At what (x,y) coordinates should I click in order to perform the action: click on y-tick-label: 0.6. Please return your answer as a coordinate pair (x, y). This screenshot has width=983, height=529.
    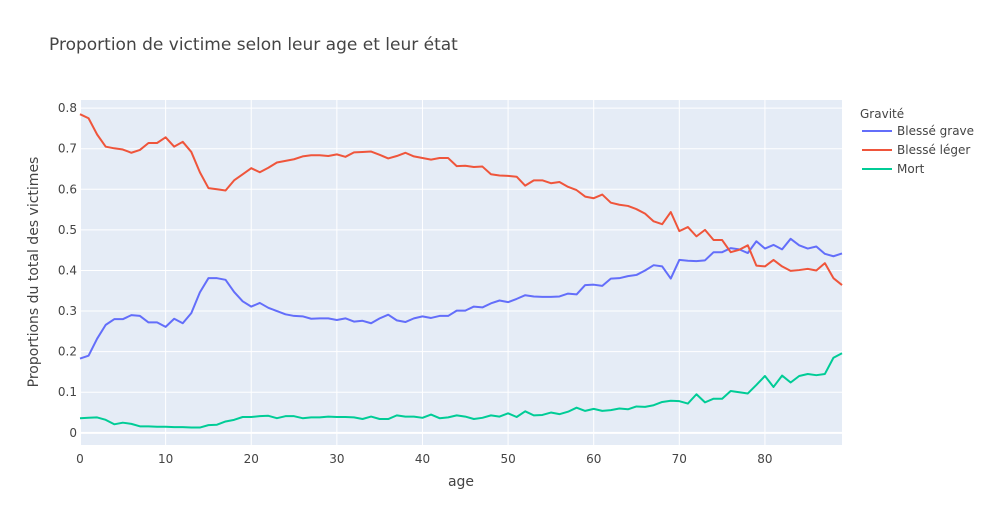
    Looking at the image, I should click on (67, 189).